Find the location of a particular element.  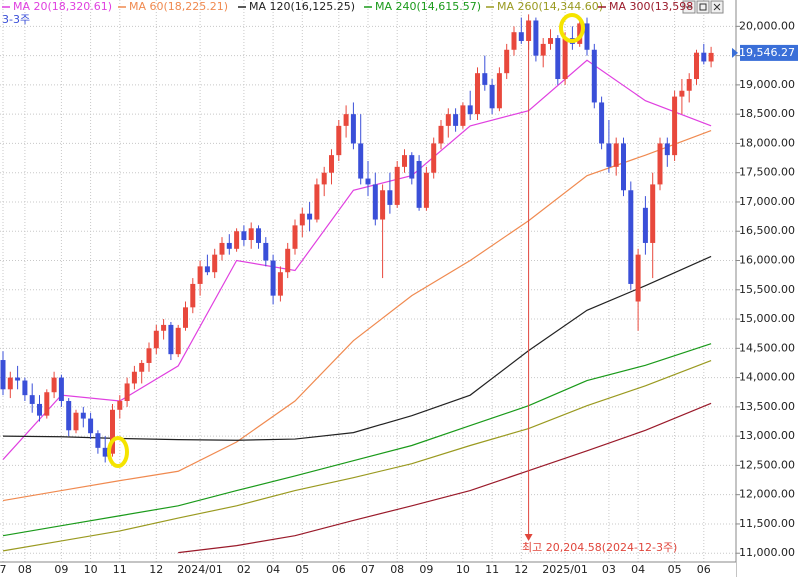

window-buttons is located at coordinates (703, 7).